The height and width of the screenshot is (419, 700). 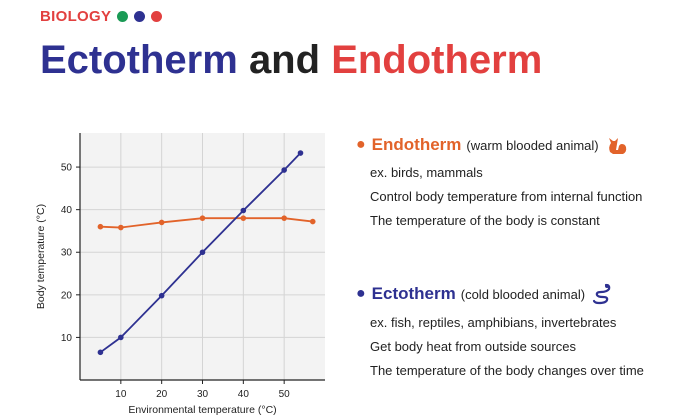 I want to click on endotherm-desc: (warm blooded animal), so click(x=532, y=145).